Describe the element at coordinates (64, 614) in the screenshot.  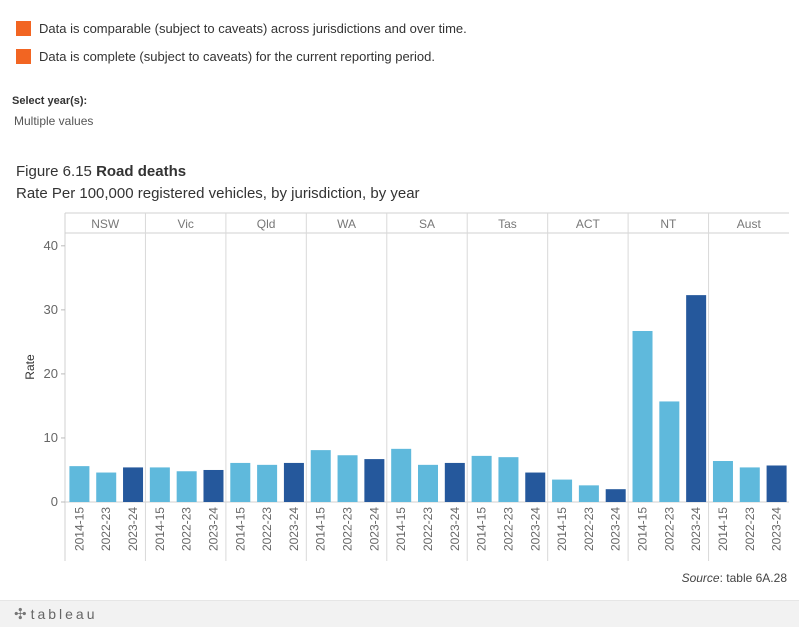
I see `tableau-wordmark: tableau` at that location.